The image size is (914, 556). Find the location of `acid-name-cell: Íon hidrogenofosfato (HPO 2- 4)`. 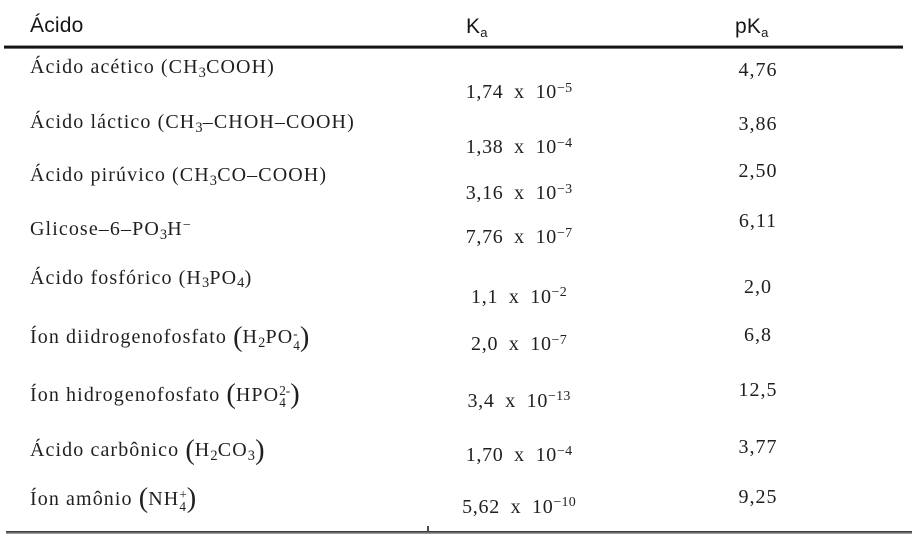

acid-name-cell: Íon hidrogenofosfato (HPO 2- 4) is located at coordinates (165, 395).